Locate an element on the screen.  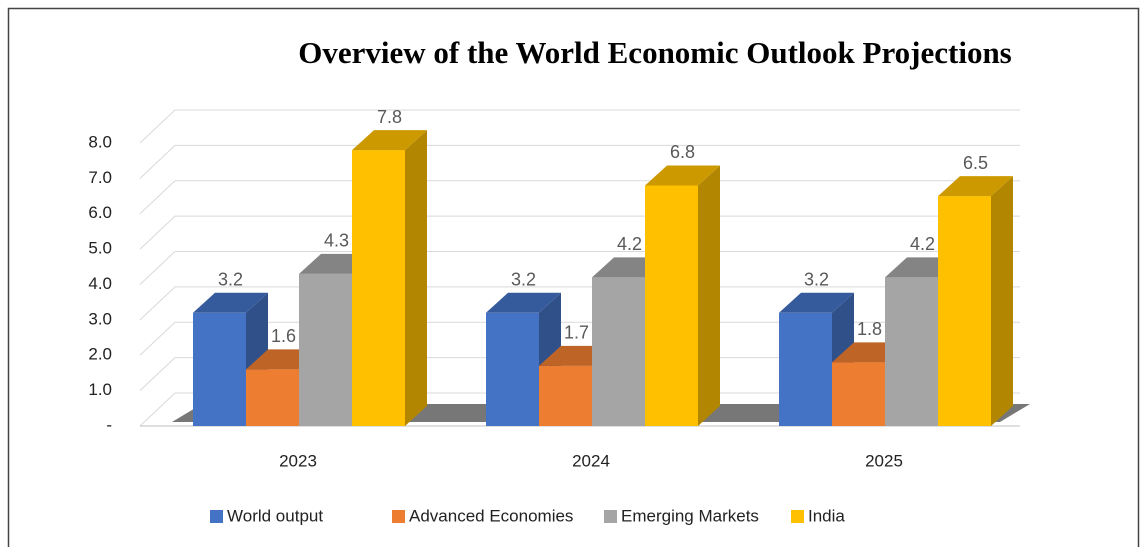
value-label: 1.8 is located at coordinates (869, 329).